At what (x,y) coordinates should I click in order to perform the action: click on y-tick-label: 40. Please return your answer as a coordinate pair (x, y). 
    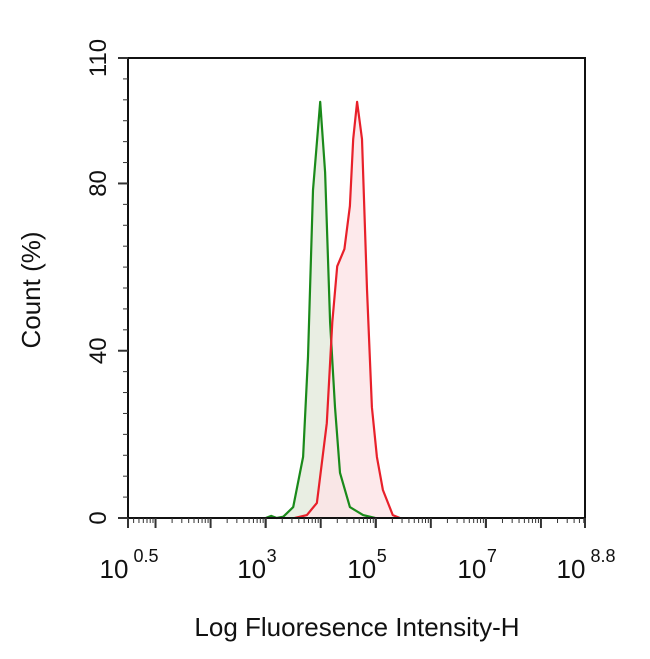
    Looking at the image, I should click on (98, 350).